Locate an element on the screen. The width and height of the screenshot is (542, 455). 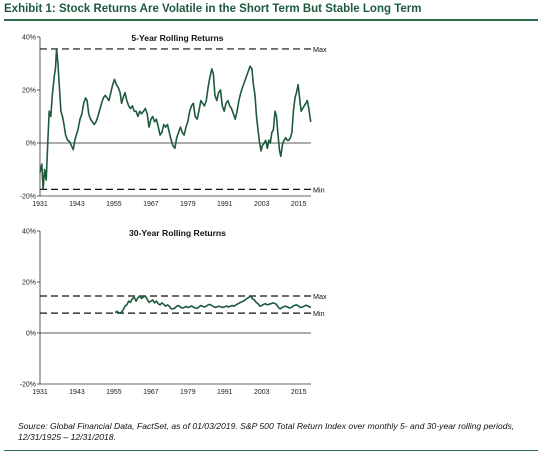
y-tick-label: 40% is located at coordinates (29, 232).